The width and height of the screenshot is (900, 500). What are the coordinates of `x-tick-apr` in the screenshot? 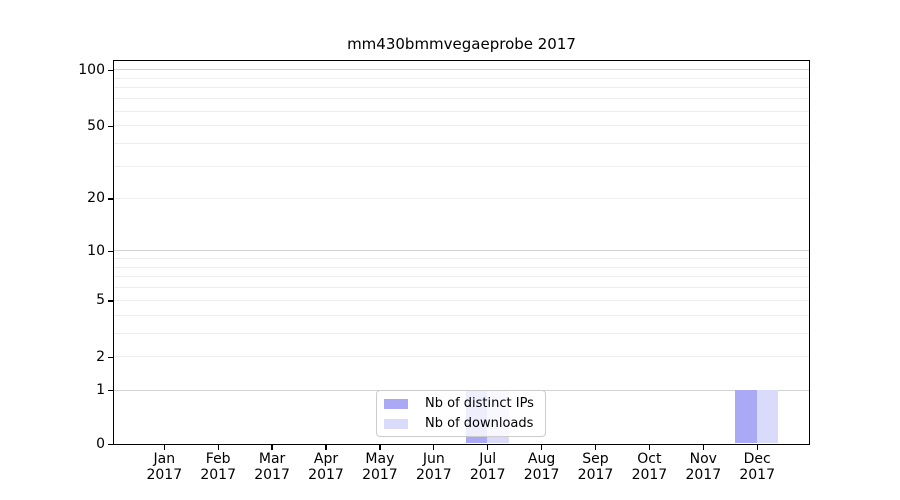 It's located at (326, 447).